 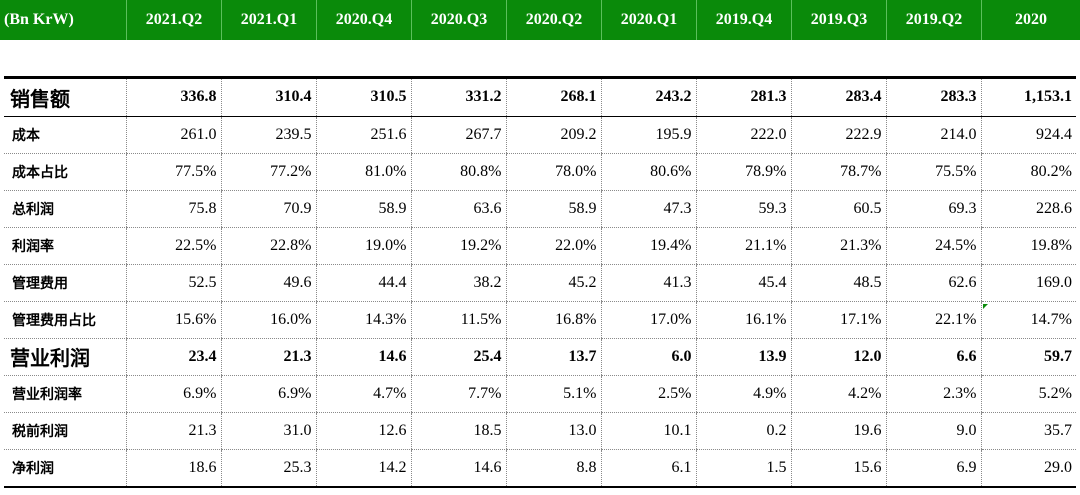 What do you see at coordinates (65, 394) in the screenshot?
I see `row-label: 营业利润率` at bounding box center [65, 394].